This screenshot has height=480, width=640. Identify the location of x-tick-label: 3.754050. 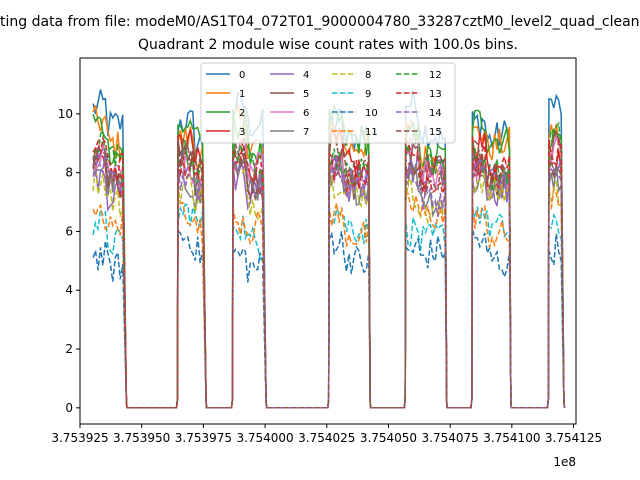
(388, 438).